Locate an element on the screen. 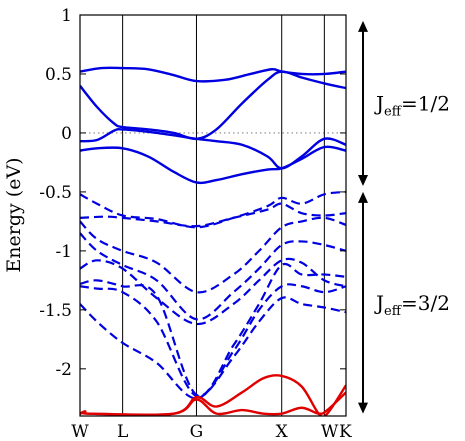 The width and height of the screenshot is (465, 441). y-axis-label: Energy (eV) is located at coordinates (14, 214).